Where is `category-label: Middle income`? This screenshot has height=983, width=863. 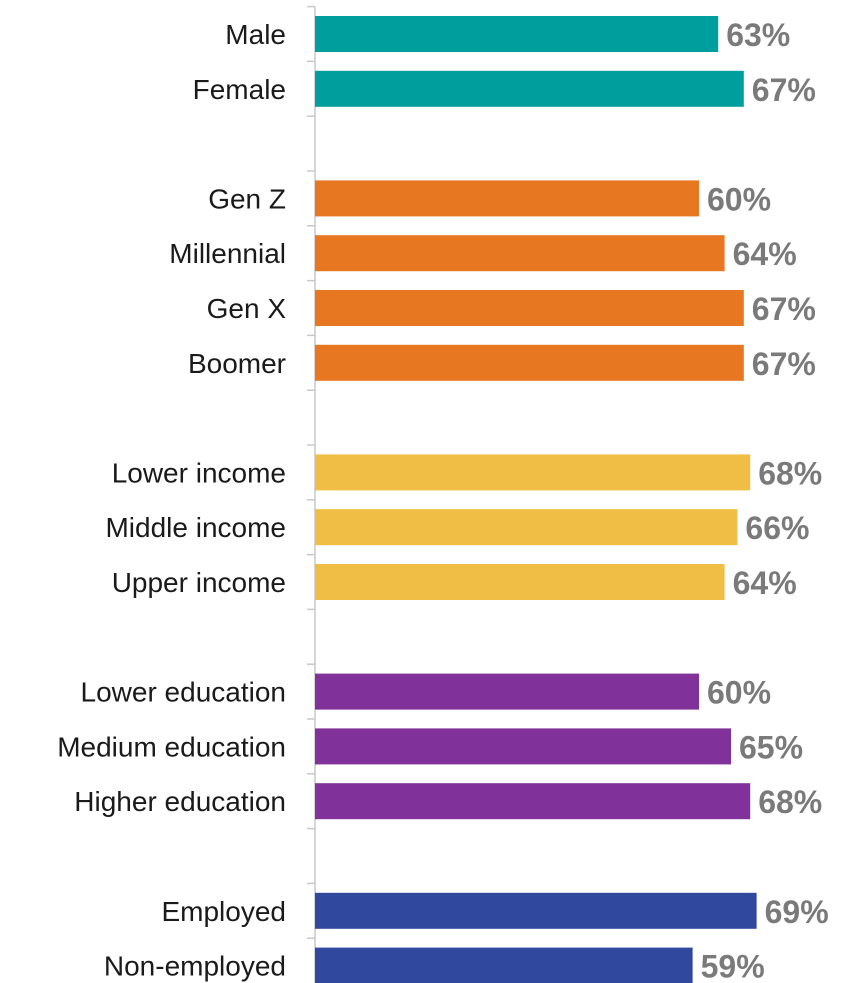
category-label: Middle income is located at coordinates (195, 527).